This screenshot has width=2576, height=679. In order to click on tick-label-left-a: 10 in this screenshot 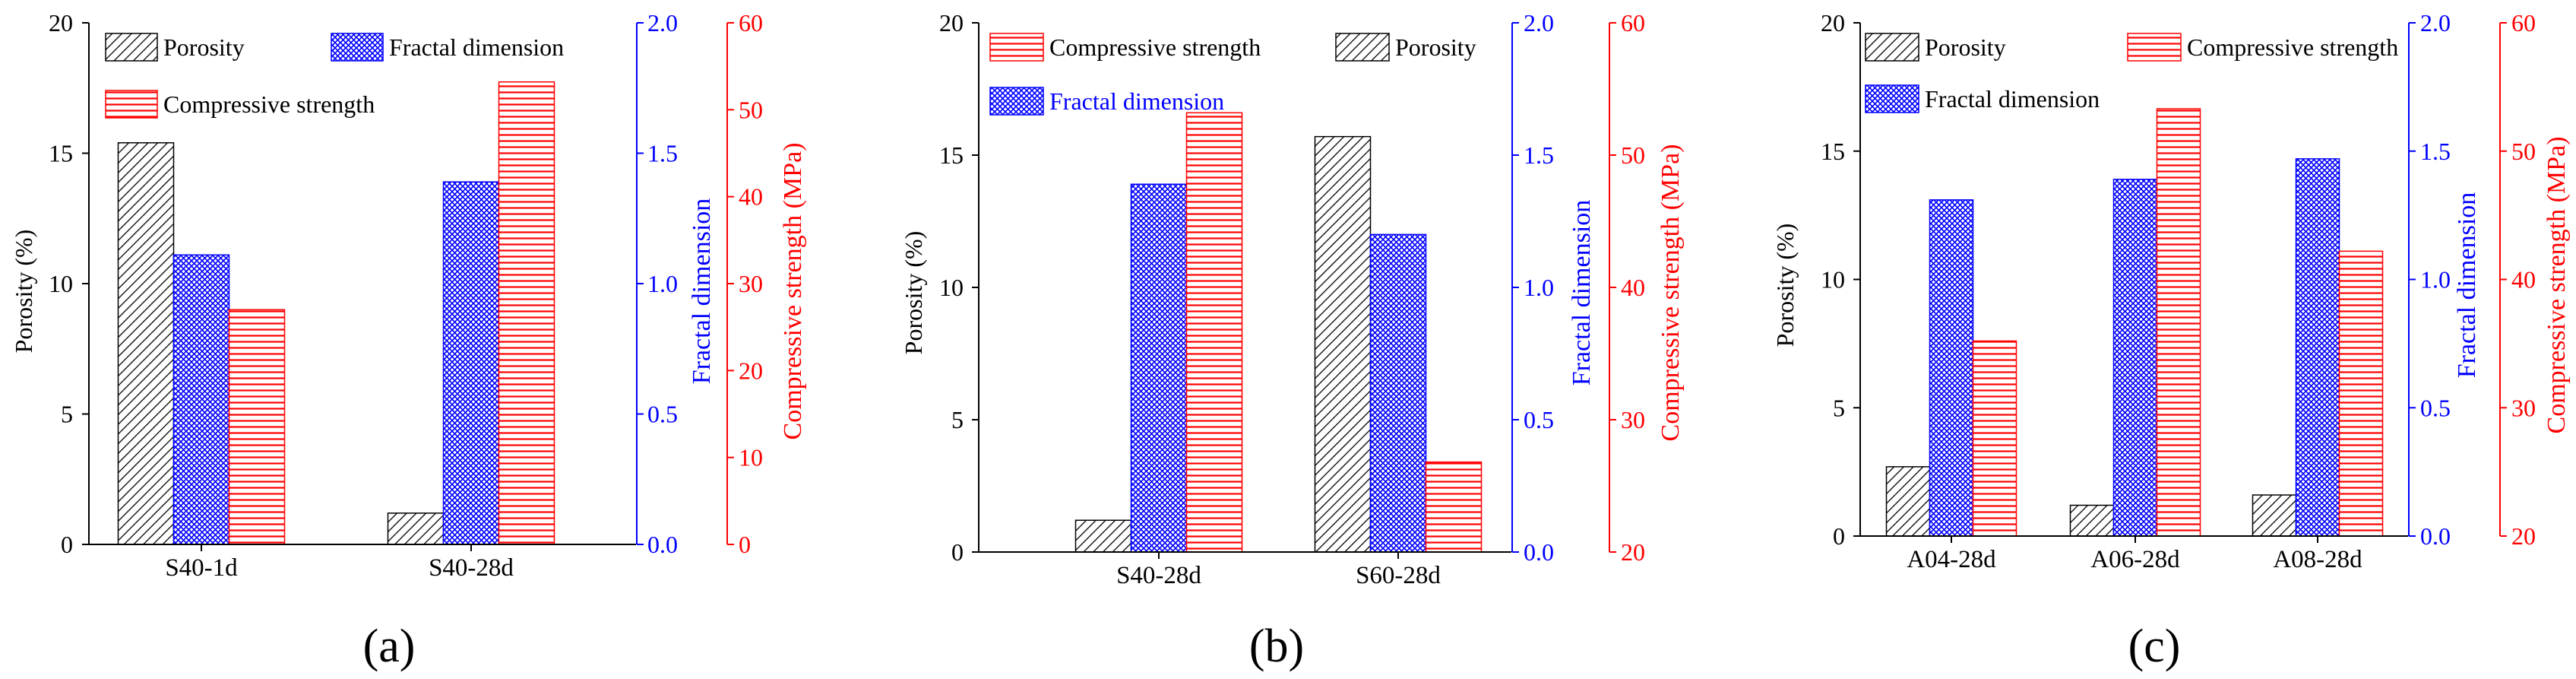, I will do `click(61, 283)`.